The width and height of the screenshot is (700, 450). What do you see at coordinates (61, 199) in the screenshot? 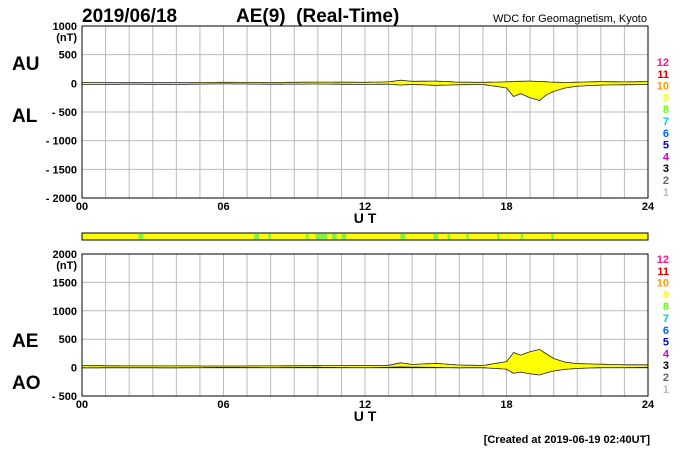
I see `y-tick-label: - 2000` at bounding box center [61, 199].